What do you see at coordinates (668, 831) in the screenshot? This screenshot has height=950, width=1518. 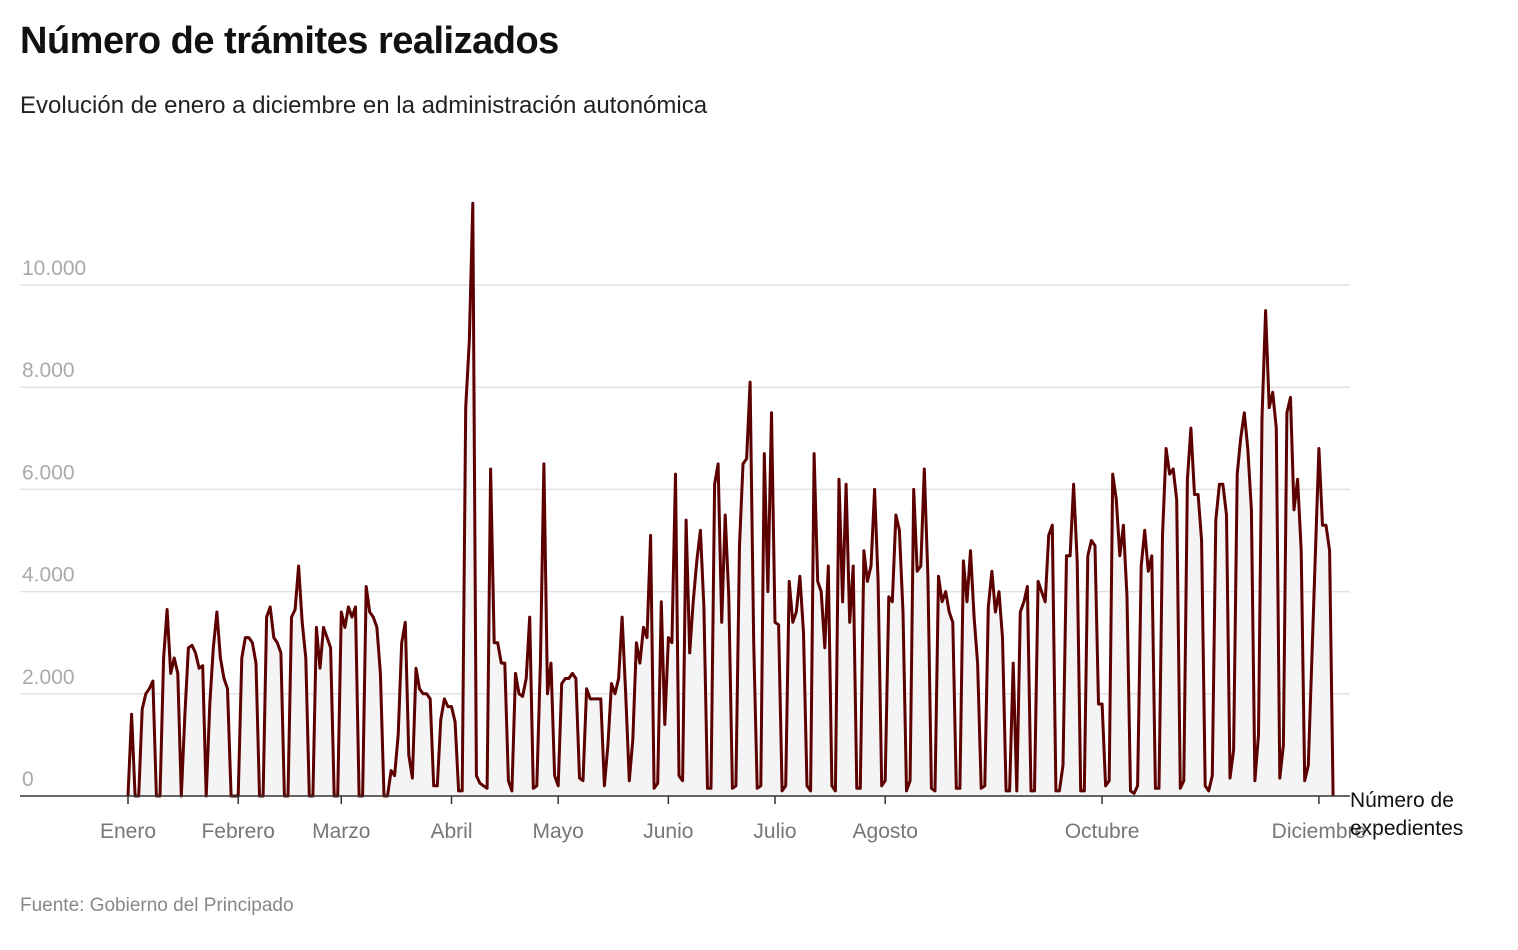 I see `x-tick-label: Junio` at bounding box center [668, 831].